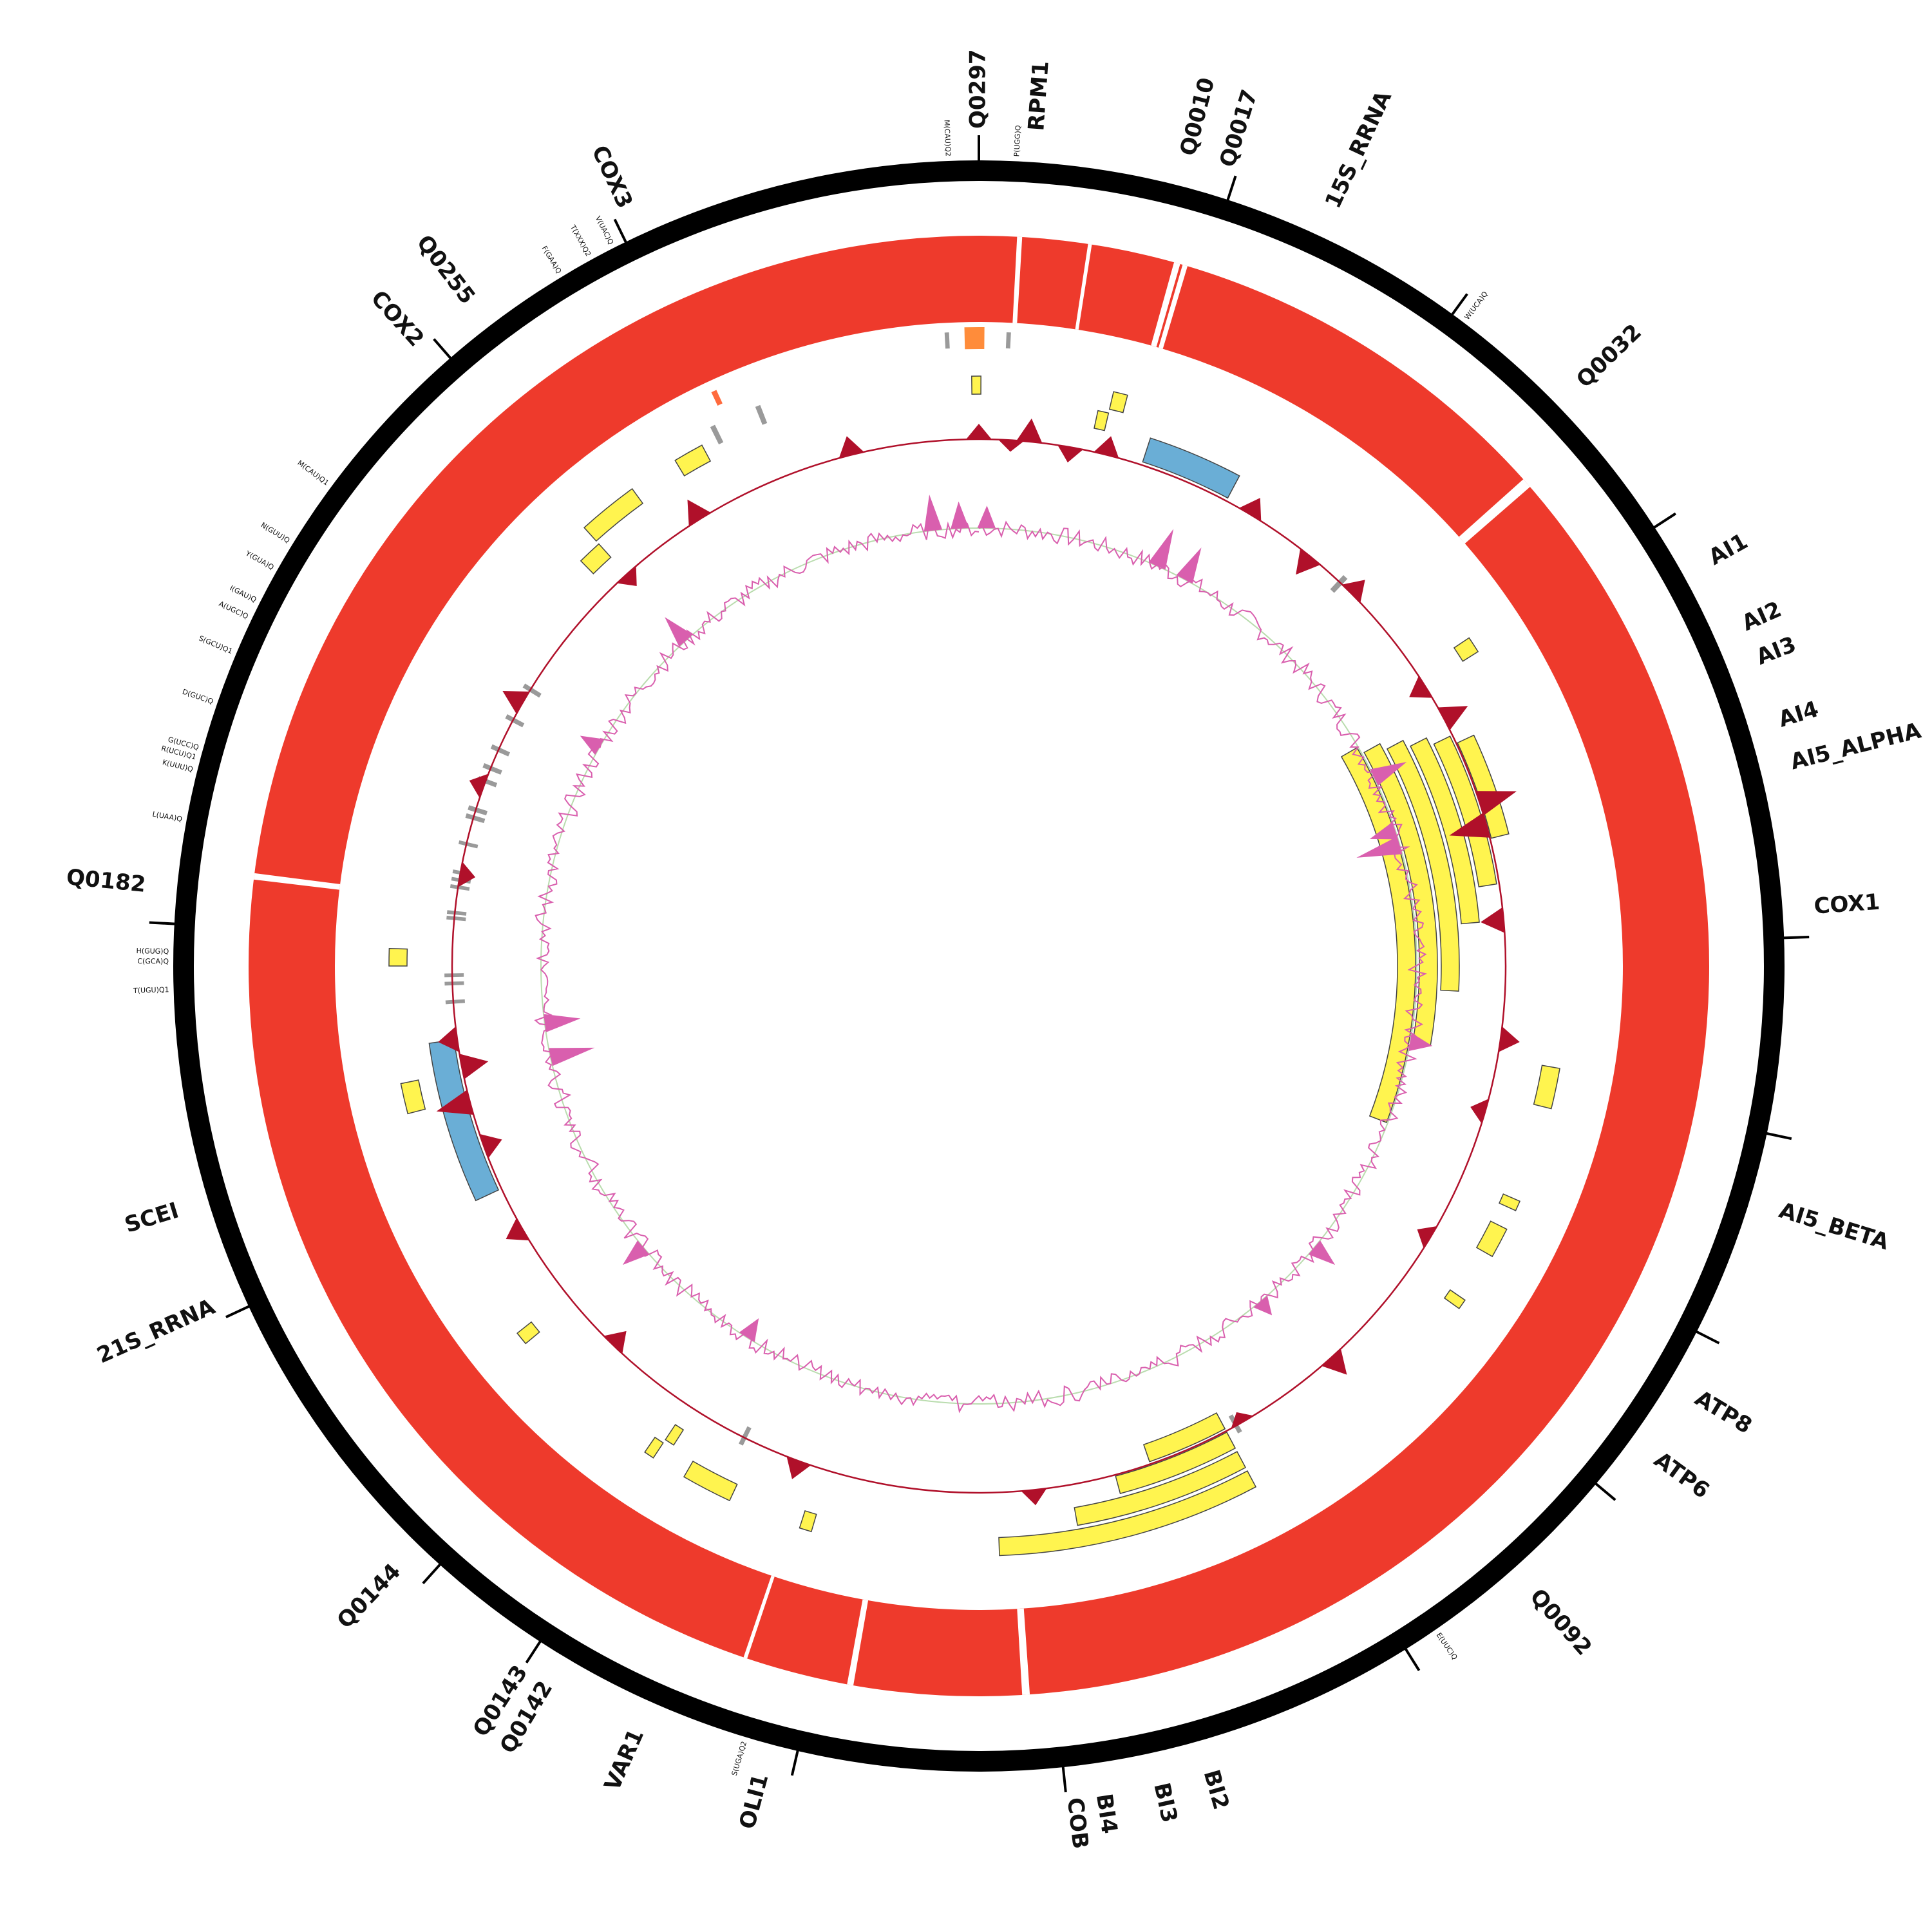 Image resolution: width=1932 pixels, height=1932 pixels. I want to click on gene-label: BI3, so click(1165, 1803).